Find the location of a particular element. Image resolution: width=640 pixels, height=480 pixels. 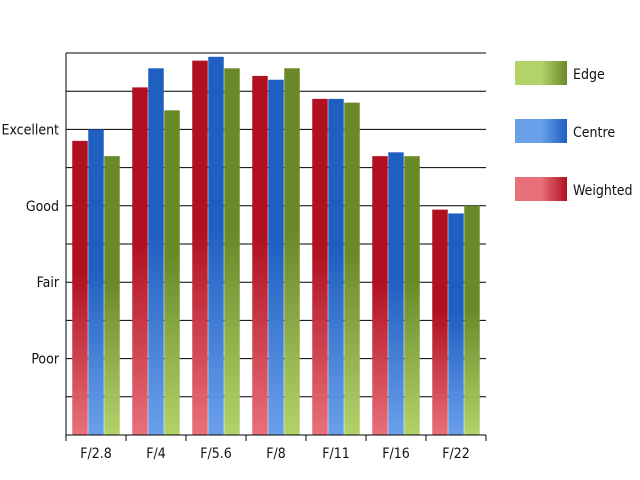

y-tick-label: Poor is located at coordinates (45, 360).